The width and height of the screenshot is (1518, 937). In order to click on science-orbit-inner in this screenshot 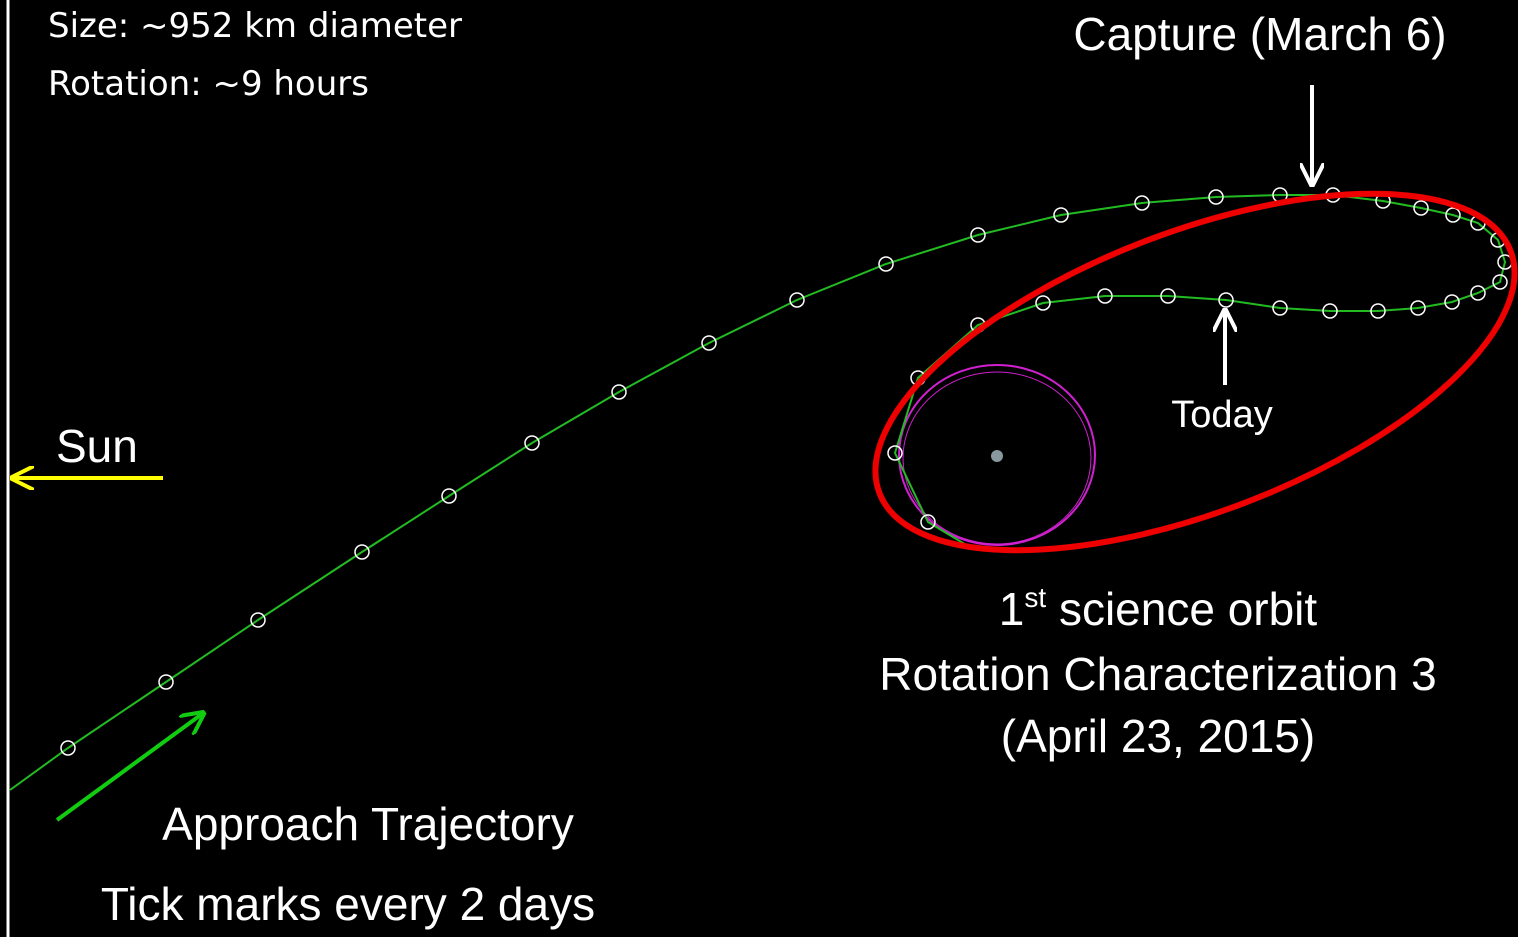, I will do `click(997, 458)`.